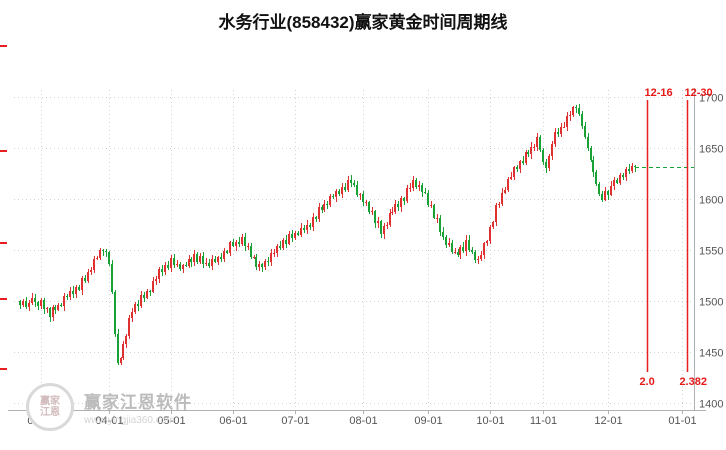 This screenshot has width=726, height=450. I want to click on svg-text: 12-01, so click(608, 421).